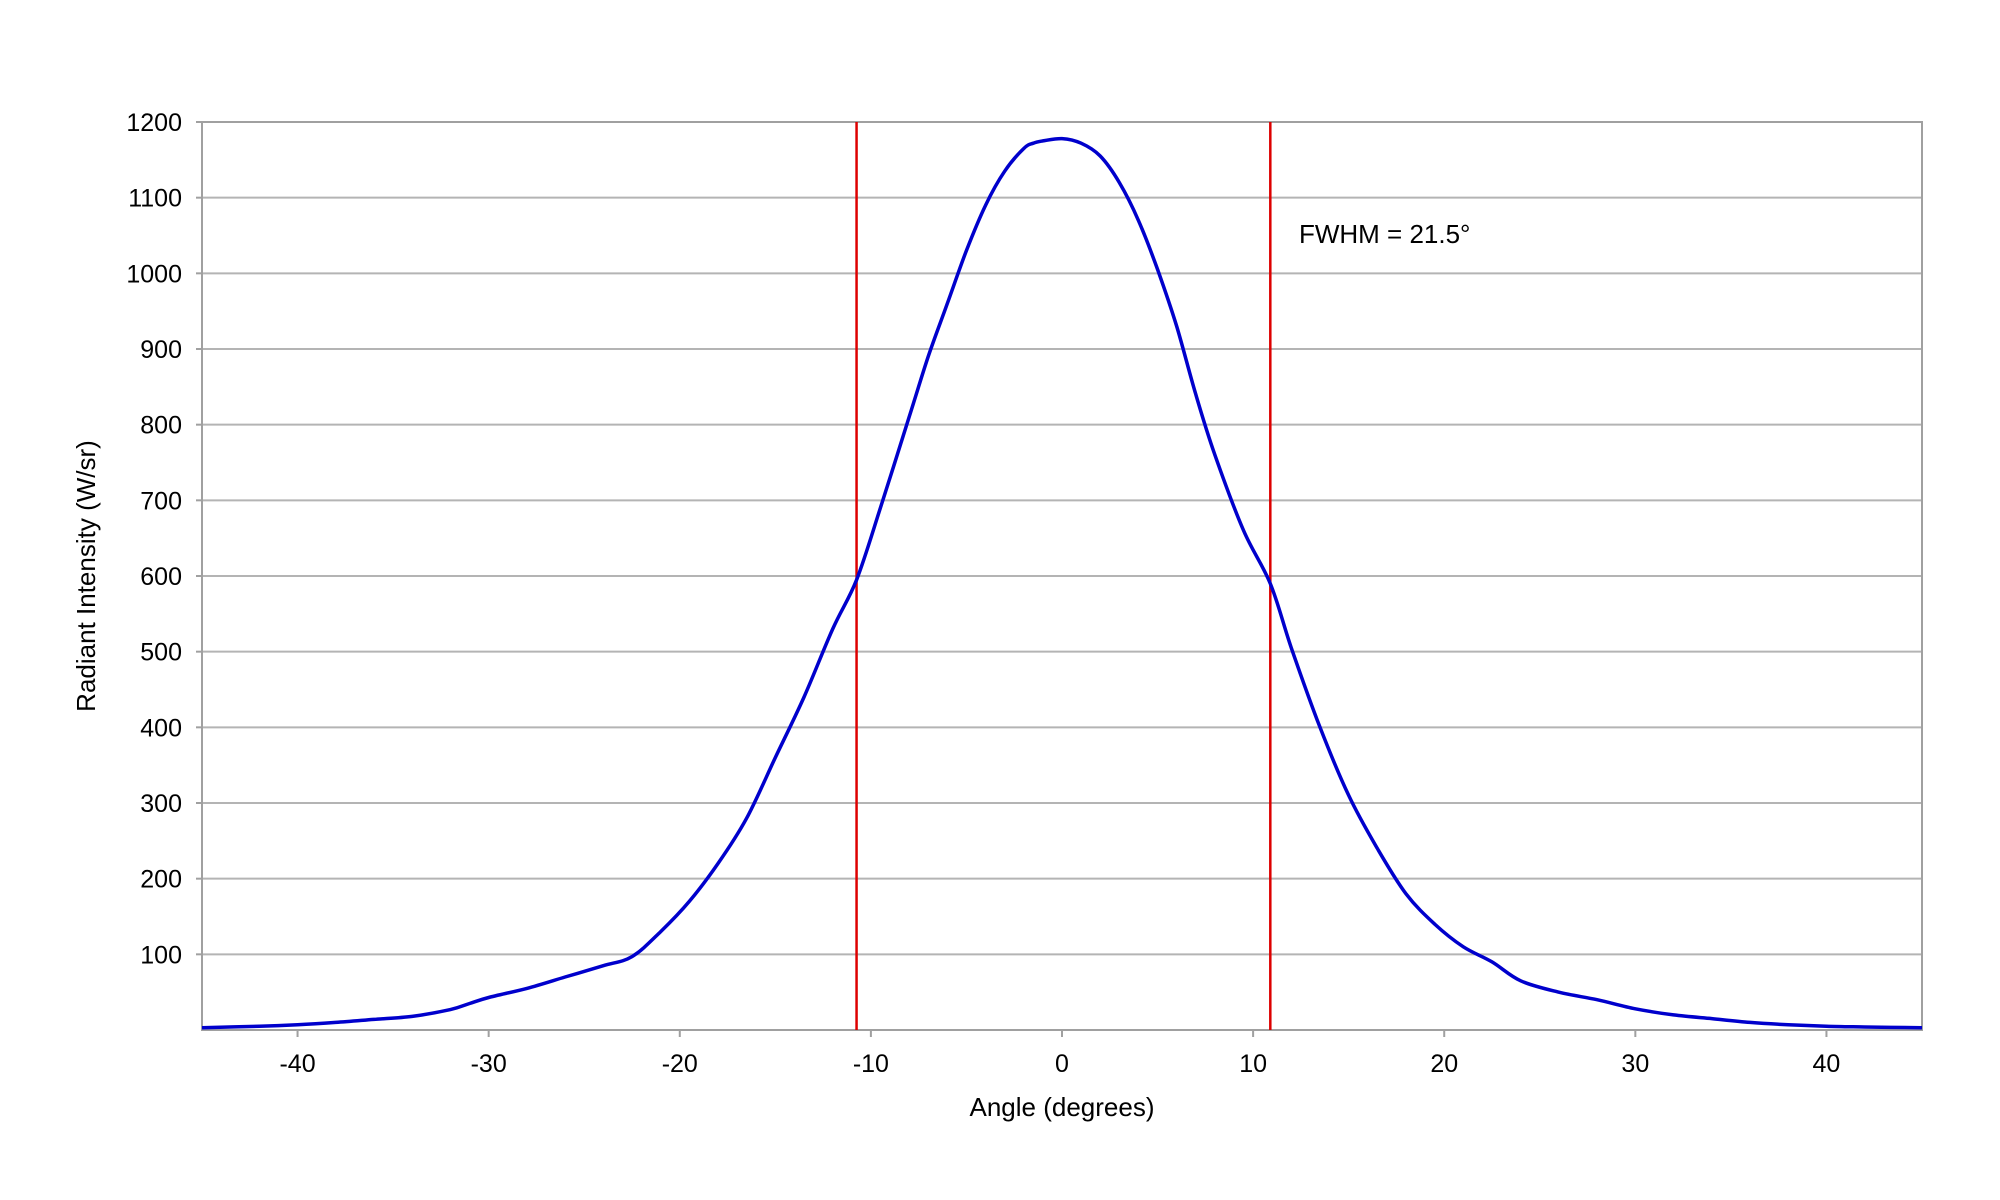  I want to click on y-tick-label-800: 800, so click(161, 426).